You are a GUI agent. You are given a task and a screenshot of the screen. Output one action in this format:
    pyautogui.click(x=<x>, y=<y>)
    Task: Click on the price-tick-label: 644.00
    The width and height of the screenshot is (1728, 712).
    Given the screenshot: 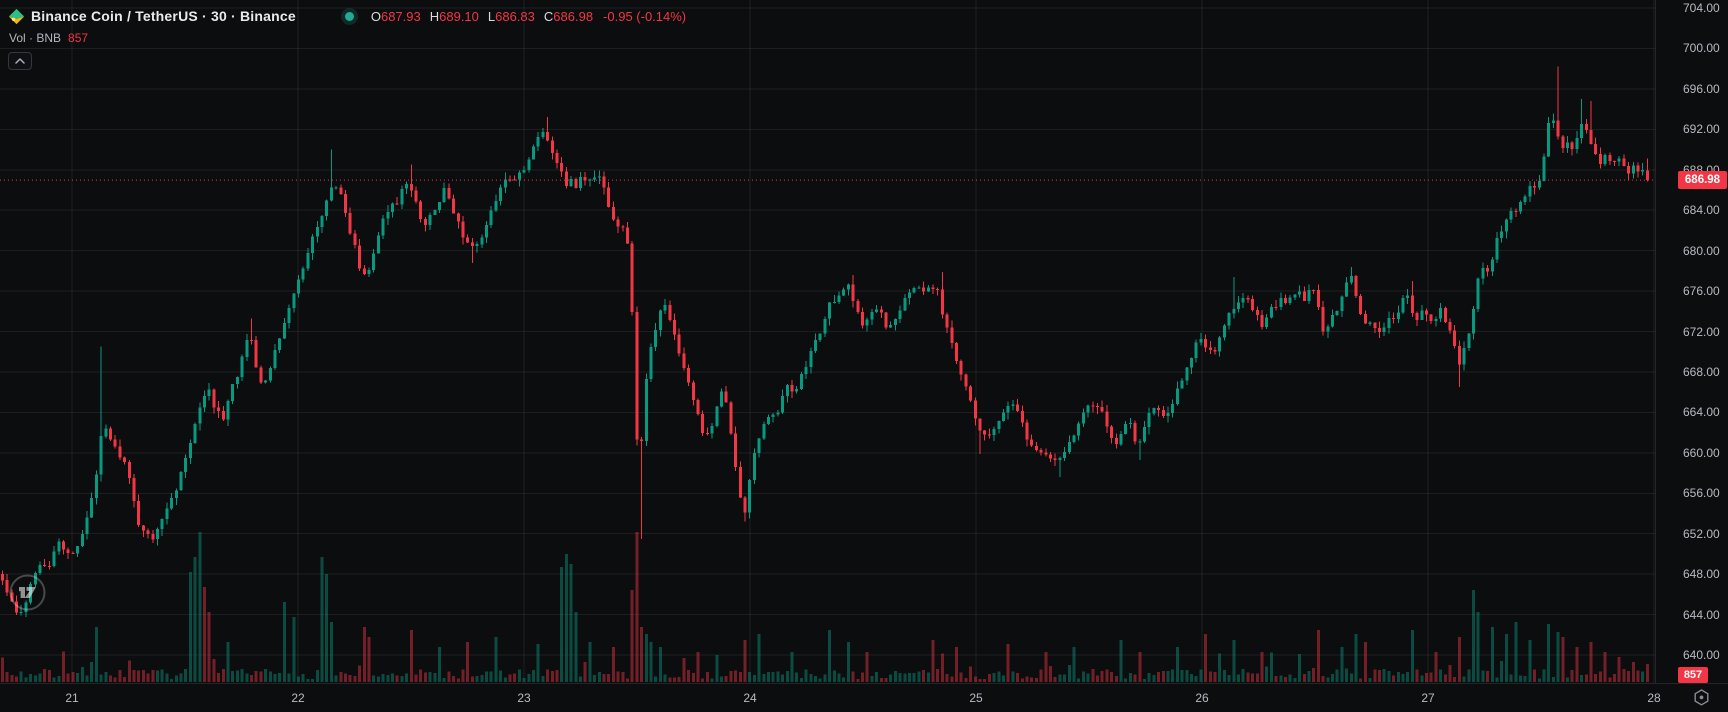 What is the action you would take?
    pyautogui.click(x=1701, y=615)
    